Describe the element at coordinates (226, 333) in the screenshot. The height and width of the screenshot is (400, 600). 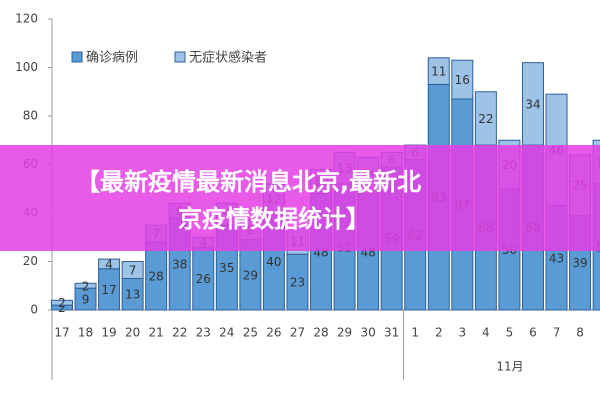
I see `x-tick-label: 24` at that location.